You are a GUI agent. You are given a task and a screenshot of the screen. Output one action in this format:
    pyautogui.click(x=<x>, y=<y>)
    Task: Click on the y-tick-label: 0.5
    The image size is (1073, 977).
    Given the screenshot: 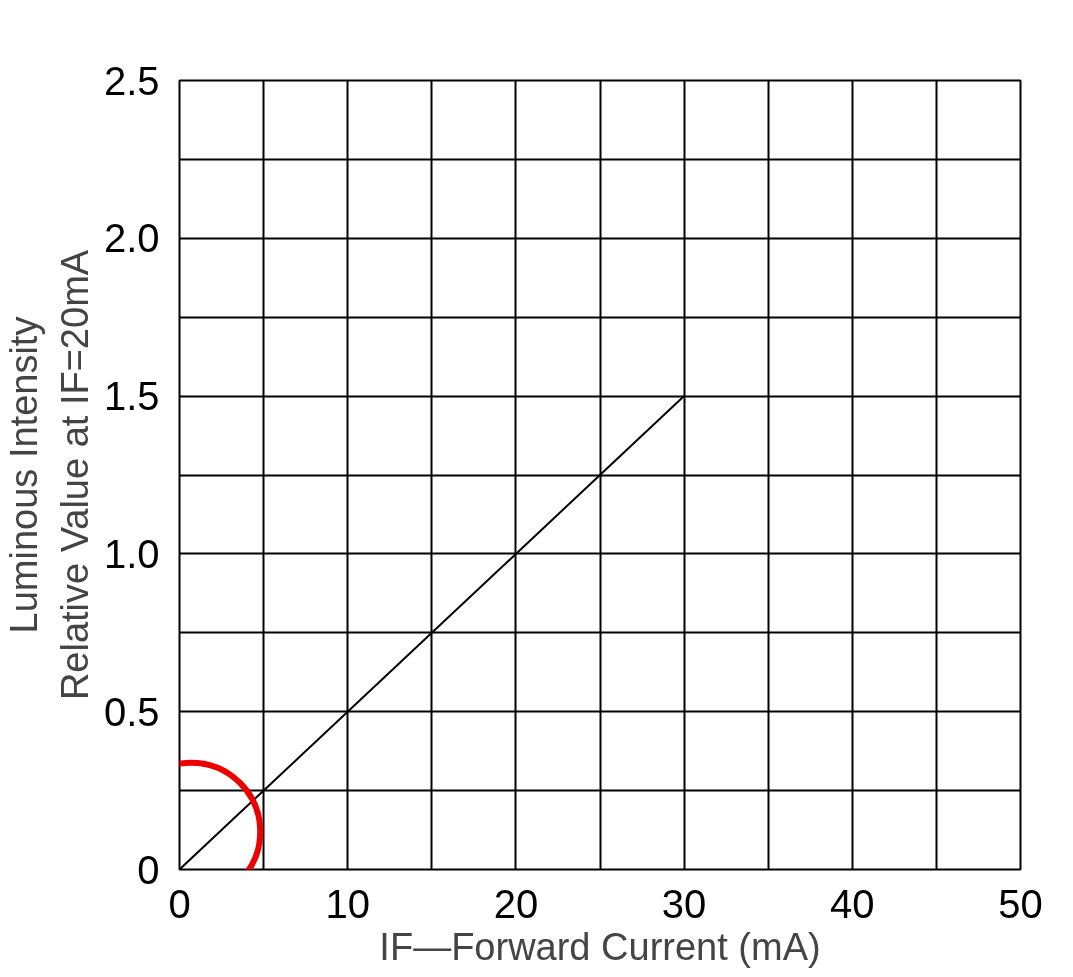 What is the action you would take?
    pyautogui.click(x=131, y=711)
    